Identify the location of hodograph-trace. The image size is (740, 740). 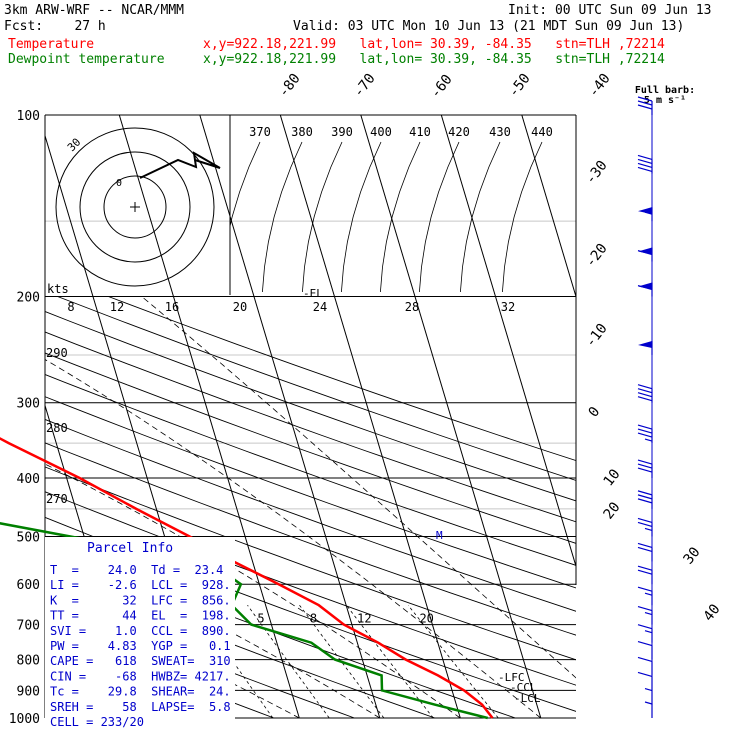
(180, 165).